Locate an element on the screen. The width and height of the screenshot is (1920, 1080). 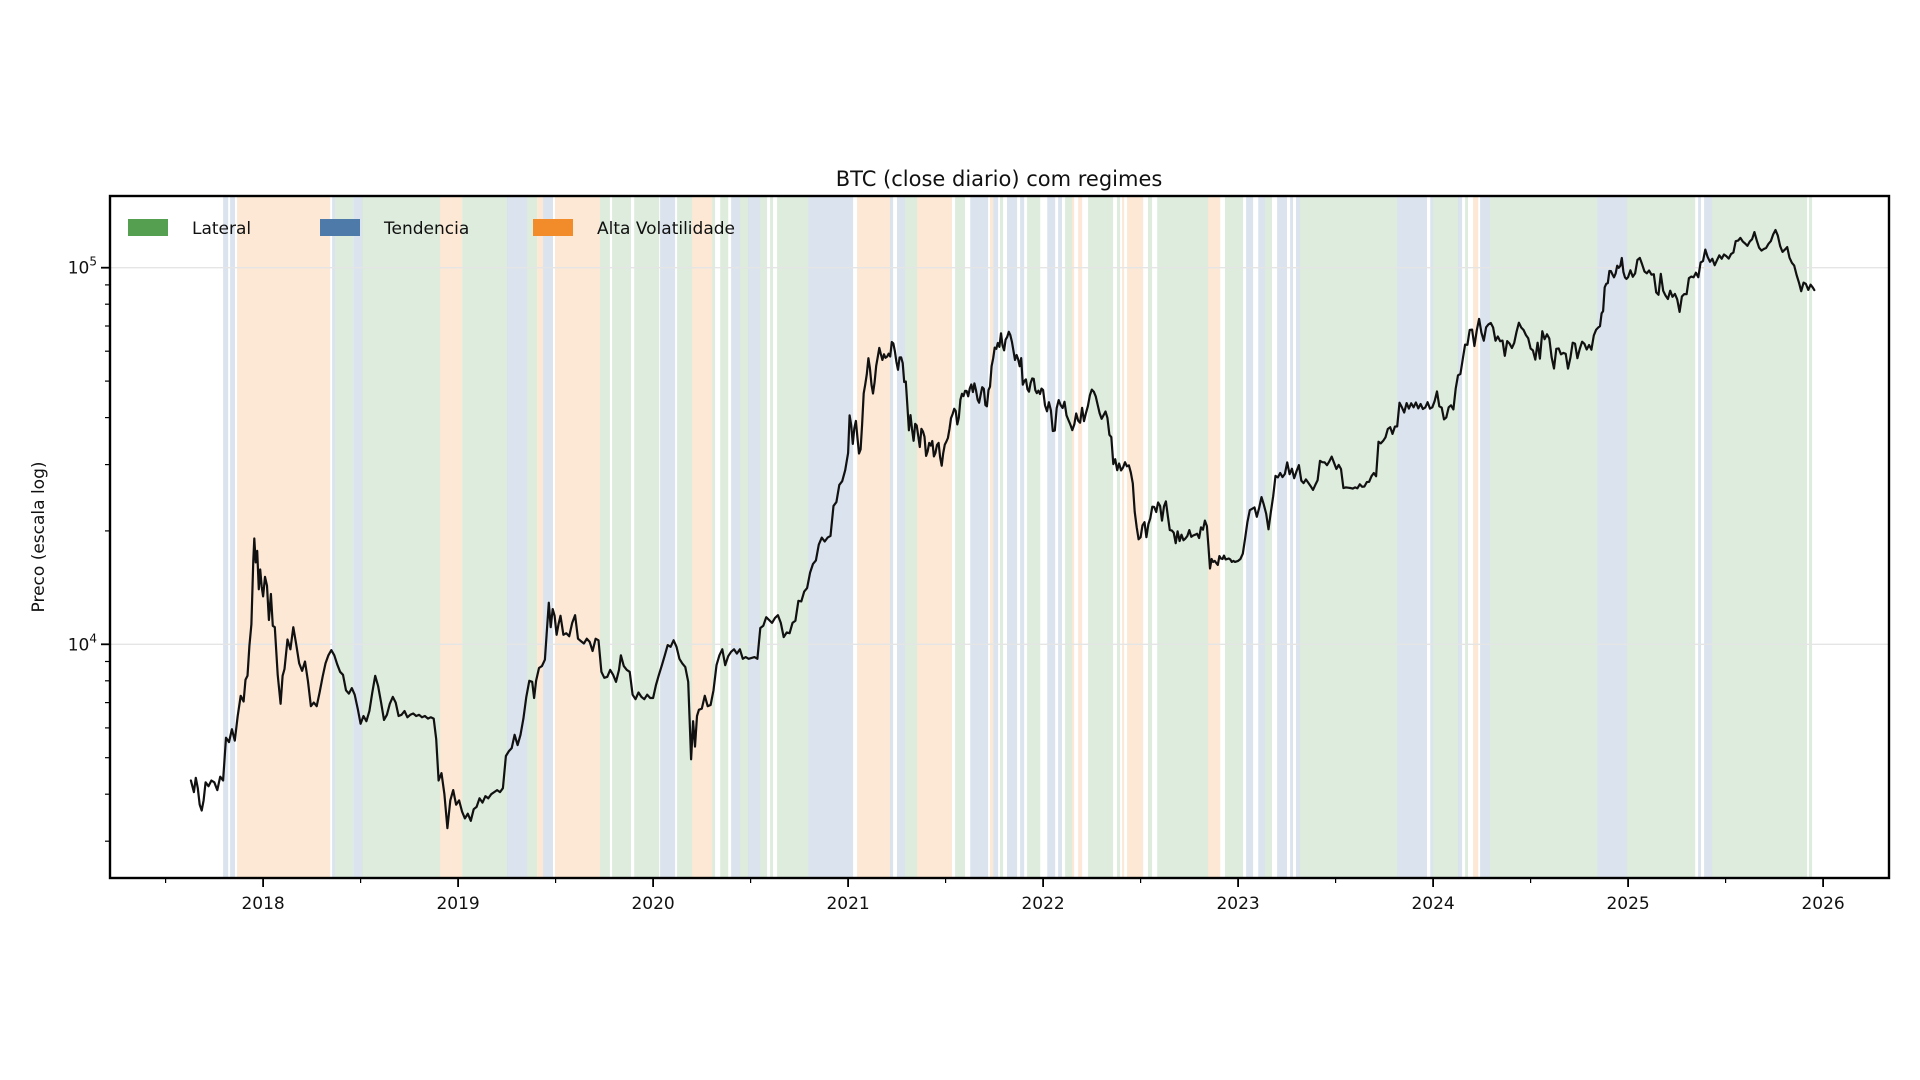
legend-label-tendencia: Tendencia is located at coordinates (426, 229).